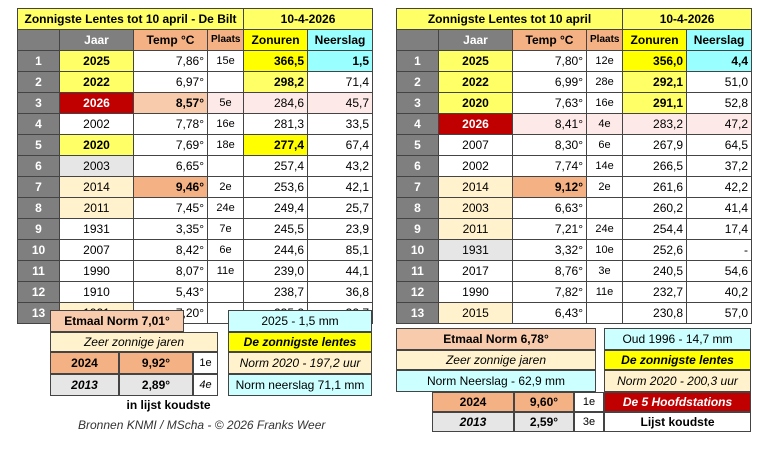 Image resolution: width=763 pixels, height=449 pixels. I want to click on table-row: 8 2003 6,63° 260,2 41,4, so click(574, 208).